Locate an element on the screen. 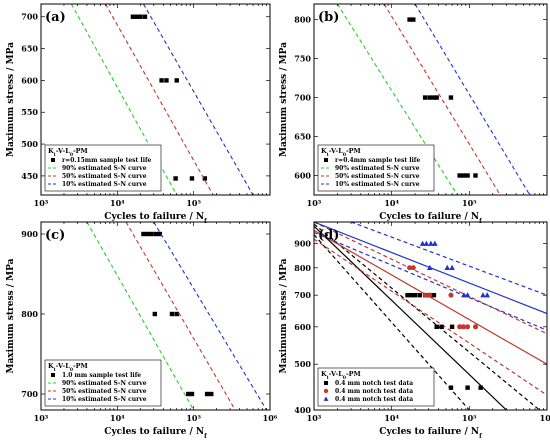 The image size is (550, 441). y-tick-label: 400 is located at coordinates (302, 410).